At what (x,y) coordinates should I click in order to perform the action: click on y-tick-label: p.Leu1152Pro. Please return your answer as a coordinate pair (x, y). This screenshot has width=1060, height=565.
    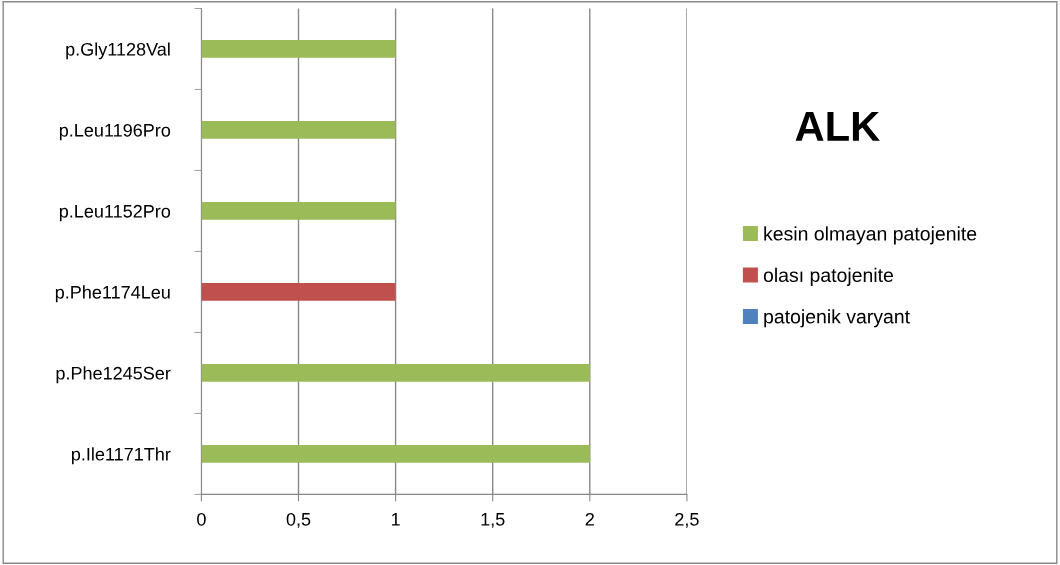
    Looking at the image, I should click on (115, 213).